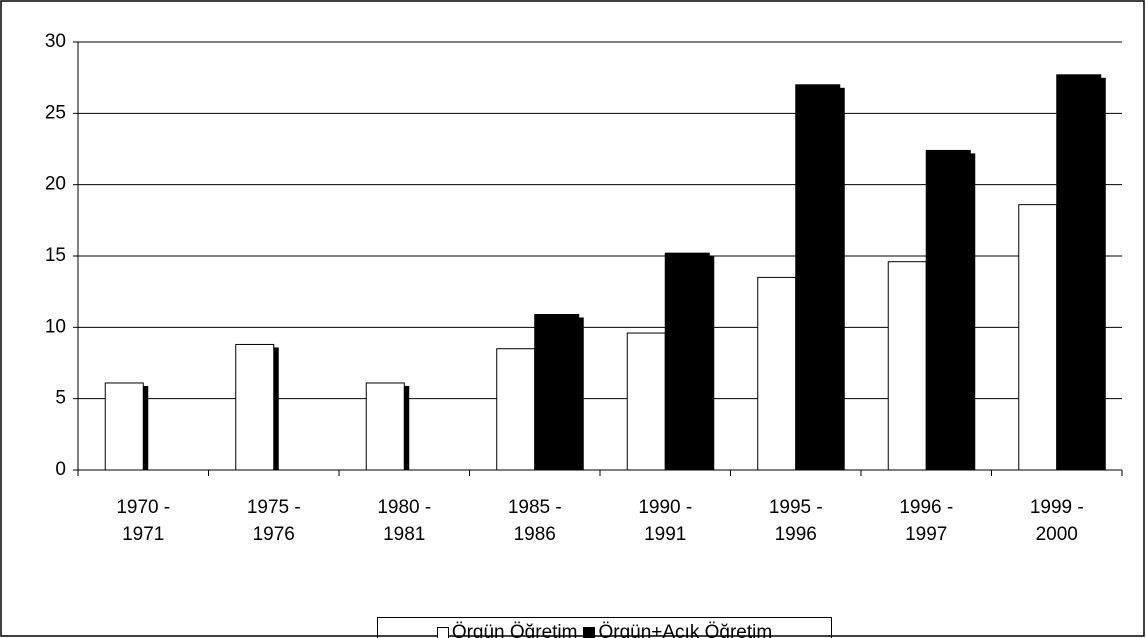  Describe the element at coordinates (143, 521) in the screenshot. I see `x-tick-label: 1970 - 1971` at that location.